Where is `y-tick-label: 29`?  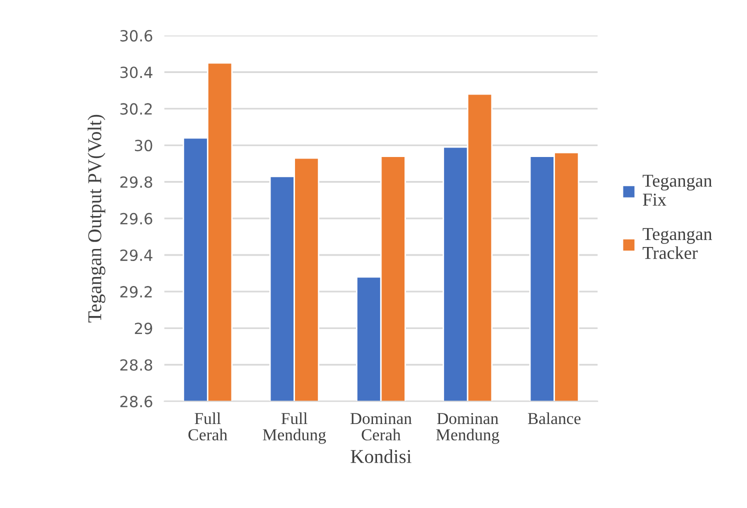
y-tick-label: 29 is located at coordinates (143, 328).